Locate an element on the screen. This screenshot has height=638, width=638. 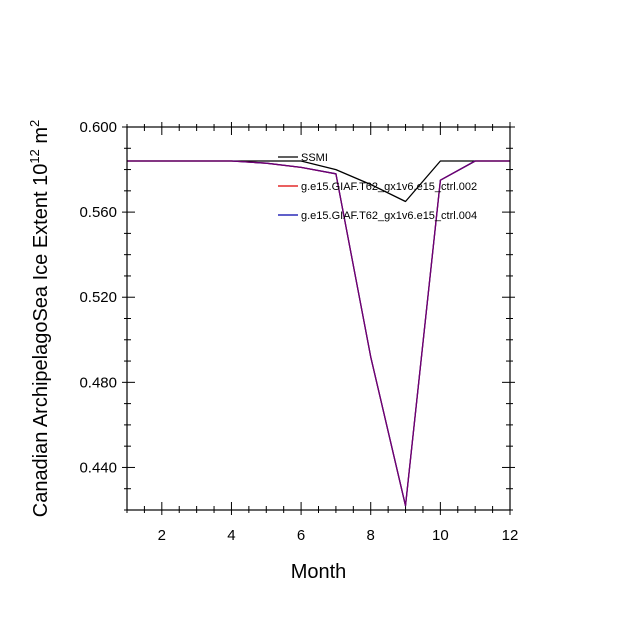
x-tick-label: 10 is located at coordinates (440, 535).